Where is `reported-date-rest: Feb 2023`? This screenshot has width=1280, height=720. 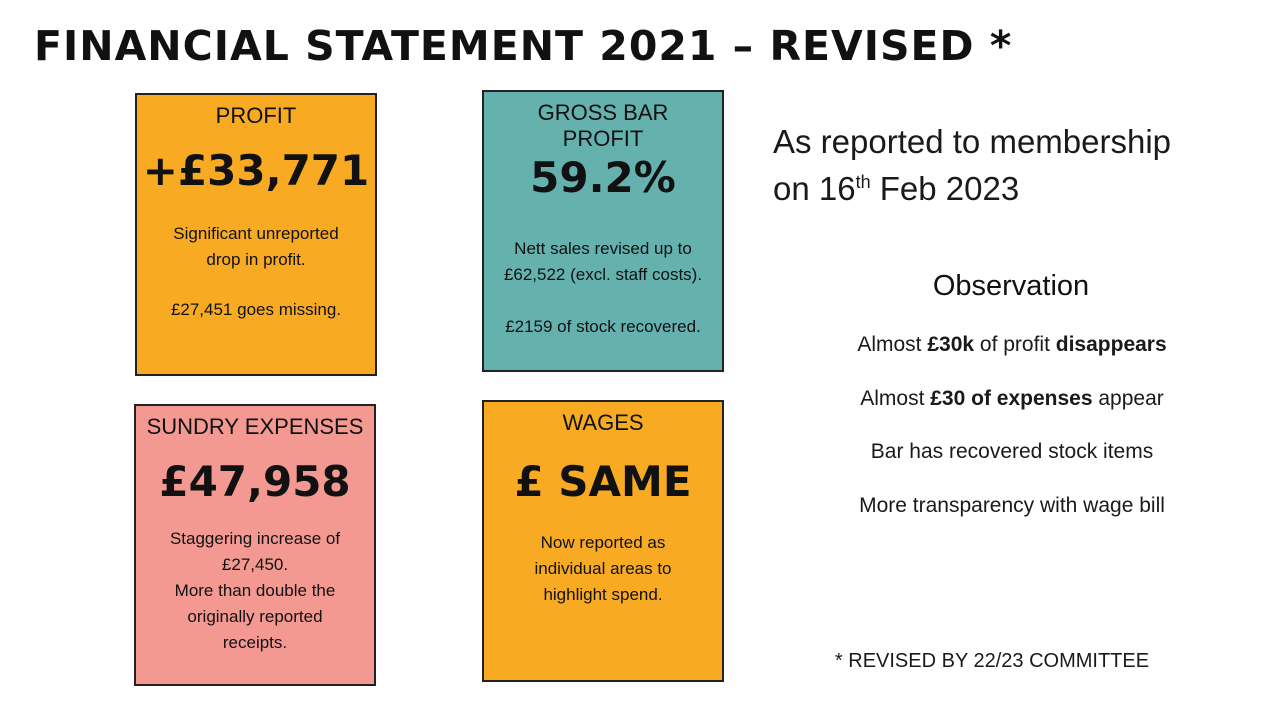
reported-date-rest: Feb 2023 is located at coordinates (945, 188).